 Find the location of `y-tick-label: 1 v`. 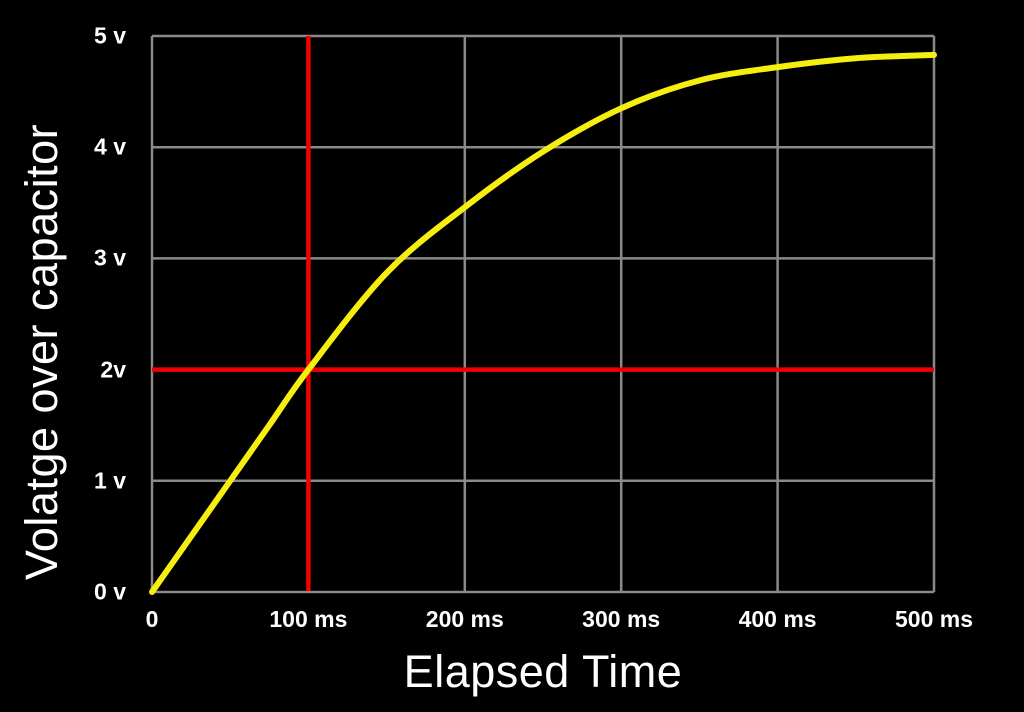

y-tick-label: 1 v is located at coordinates (110, 480).